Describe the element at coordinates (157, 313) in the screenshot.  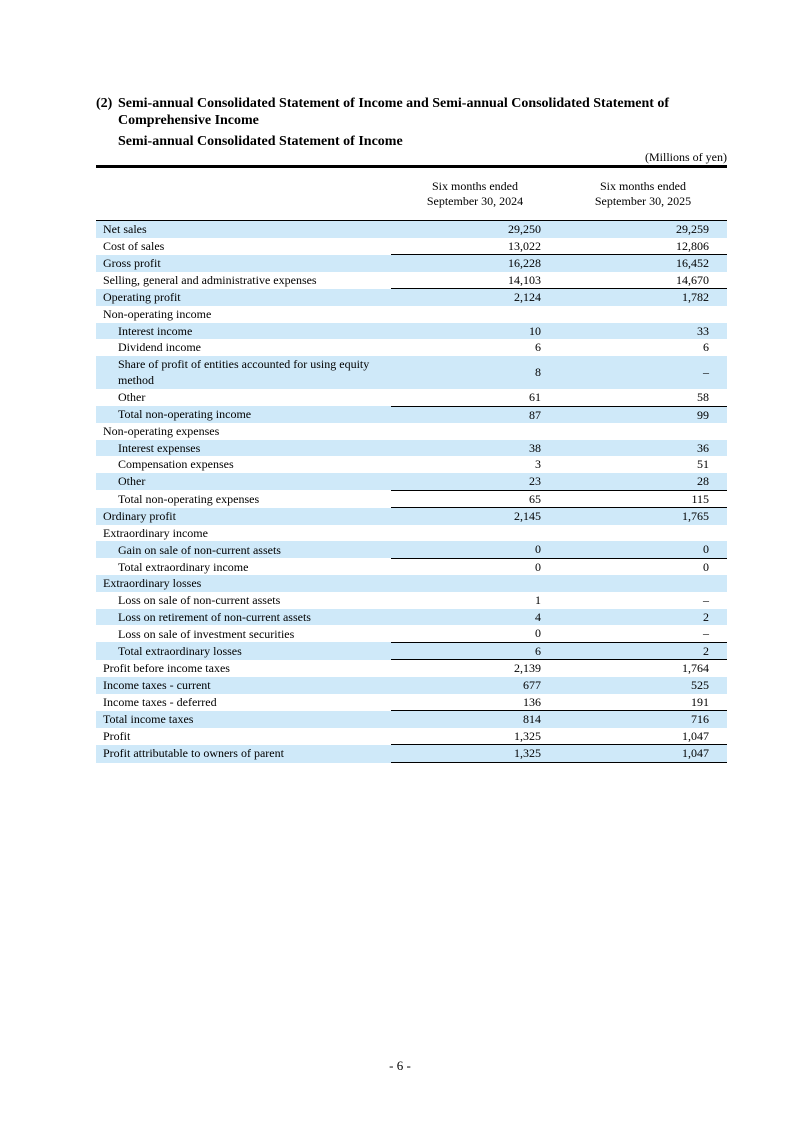
I see `row-label: Non-operating income` at that location.